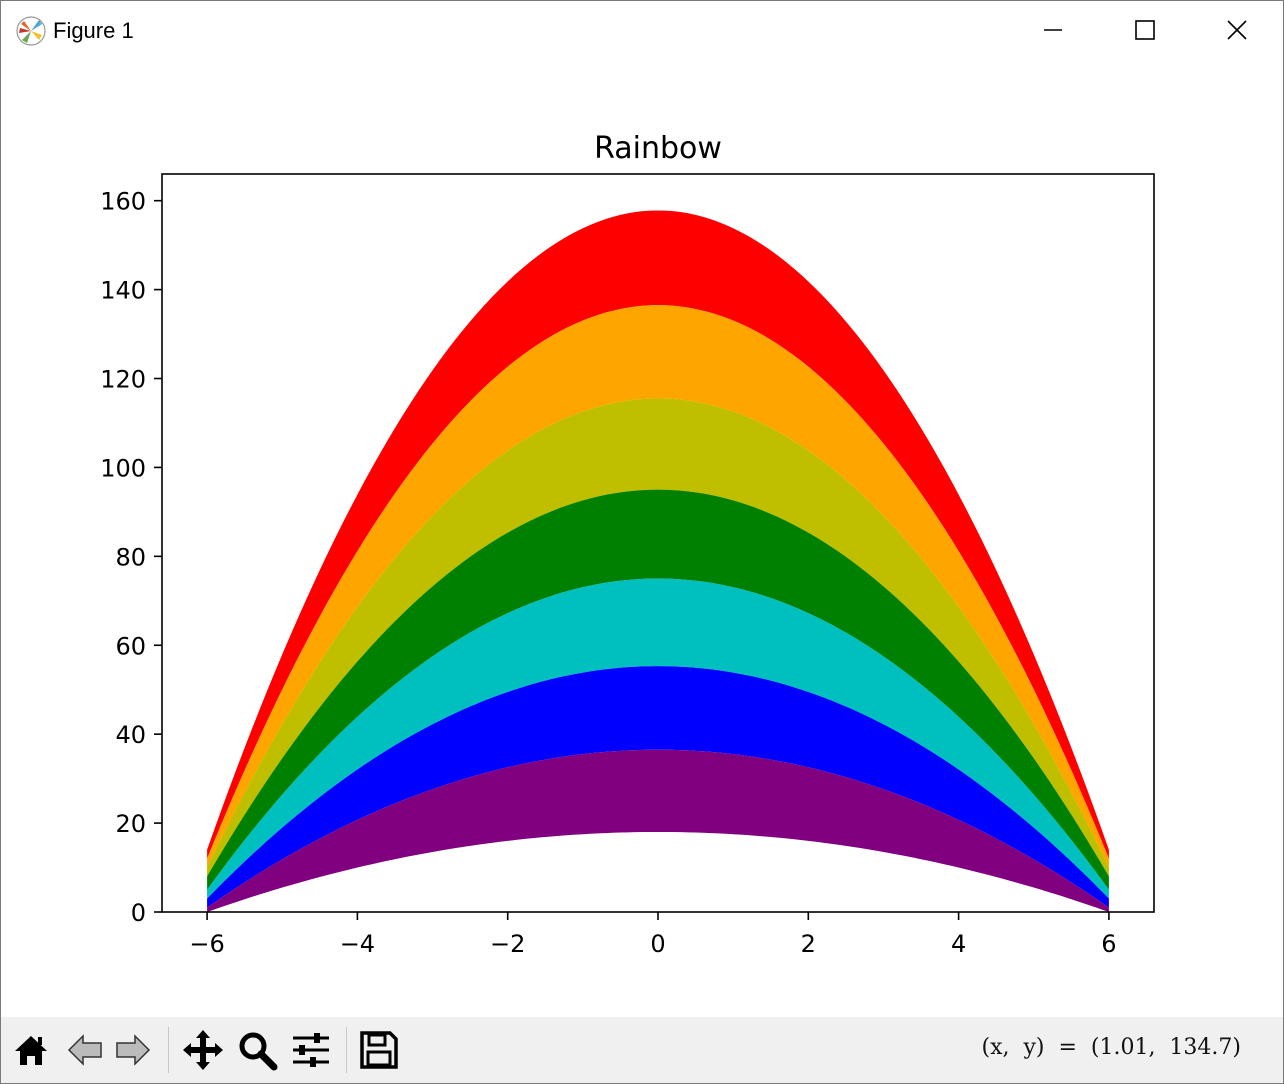 This screenshot has height=1084, width=1284. I want to click on y-tick-label: 120, so click(123, 380).